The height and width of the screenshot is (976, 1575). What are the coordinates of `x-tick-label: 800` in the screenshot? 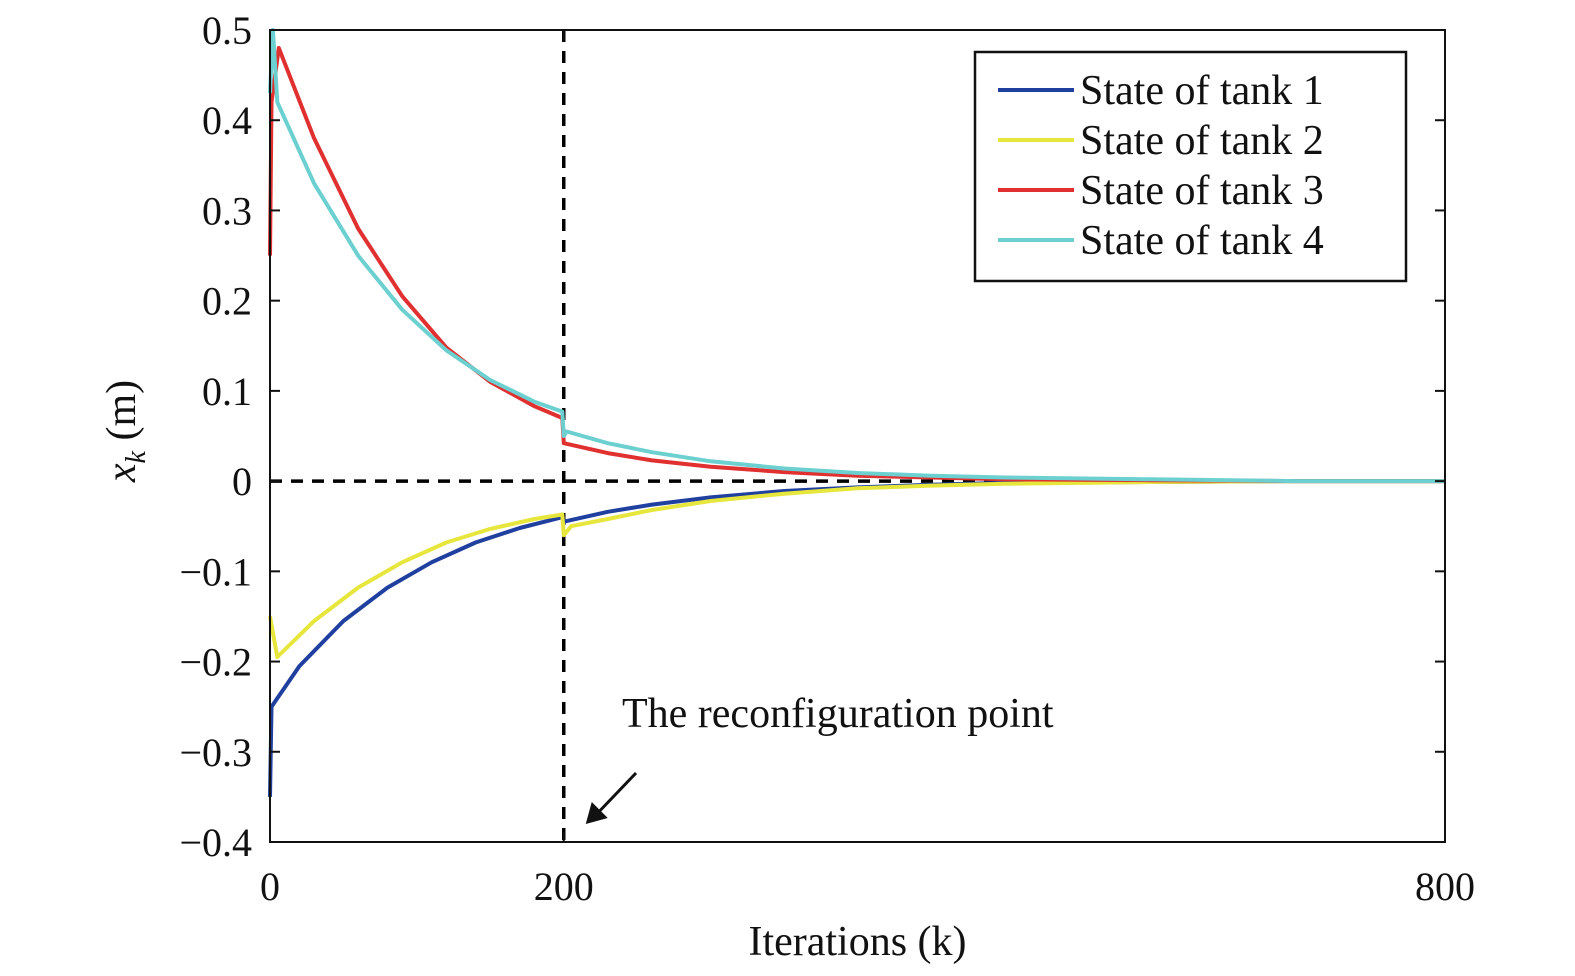 It's located at (1445, 886).